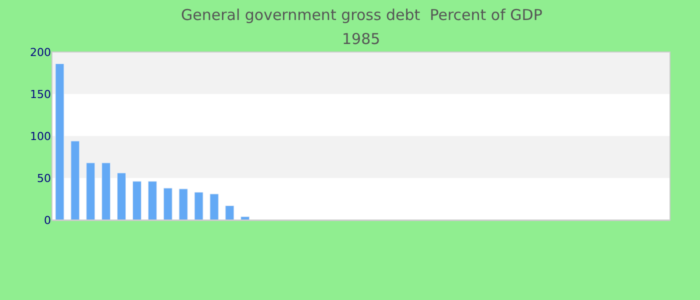  I want to click on y-tick-label: 100, so click(40, 136).